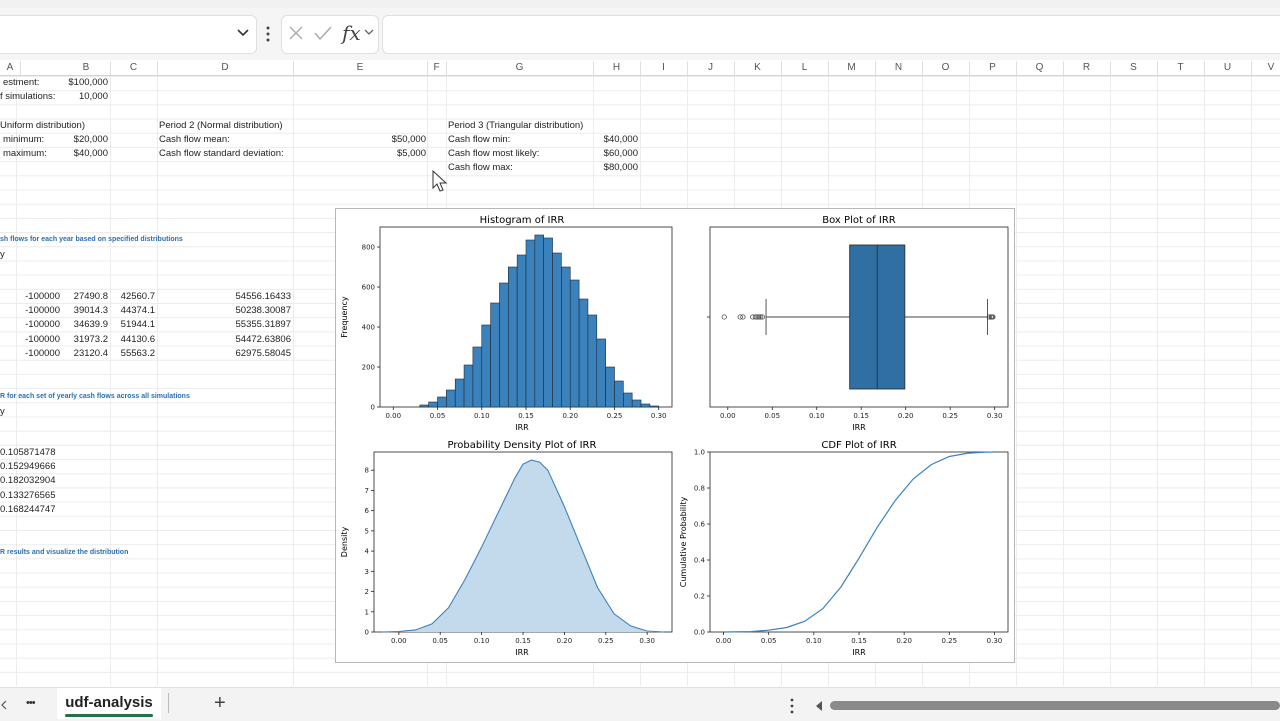  Describe the element at coordinates (28, 495) in the screenshot. I see `irr-value-cell: 0.133276565` at that location.